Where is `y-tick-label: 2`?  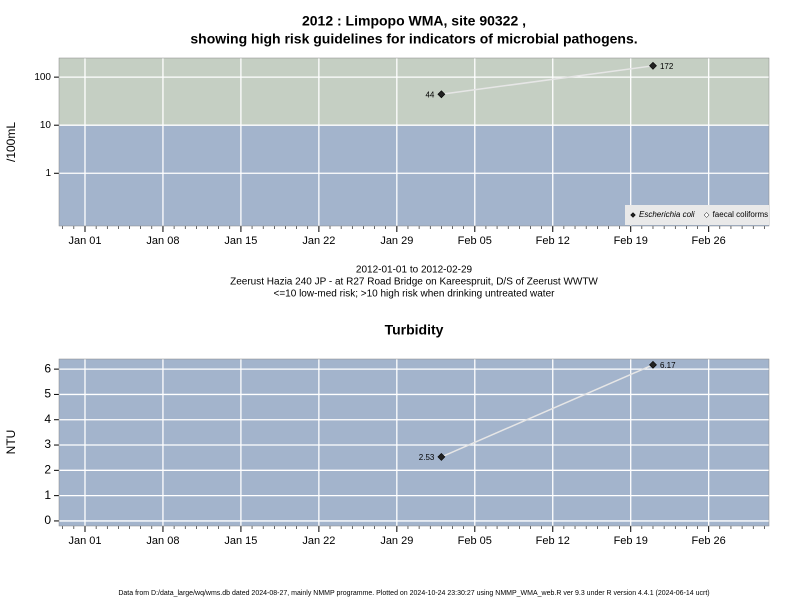
y-tick-label: 2 is located at coordinates (47, 470).